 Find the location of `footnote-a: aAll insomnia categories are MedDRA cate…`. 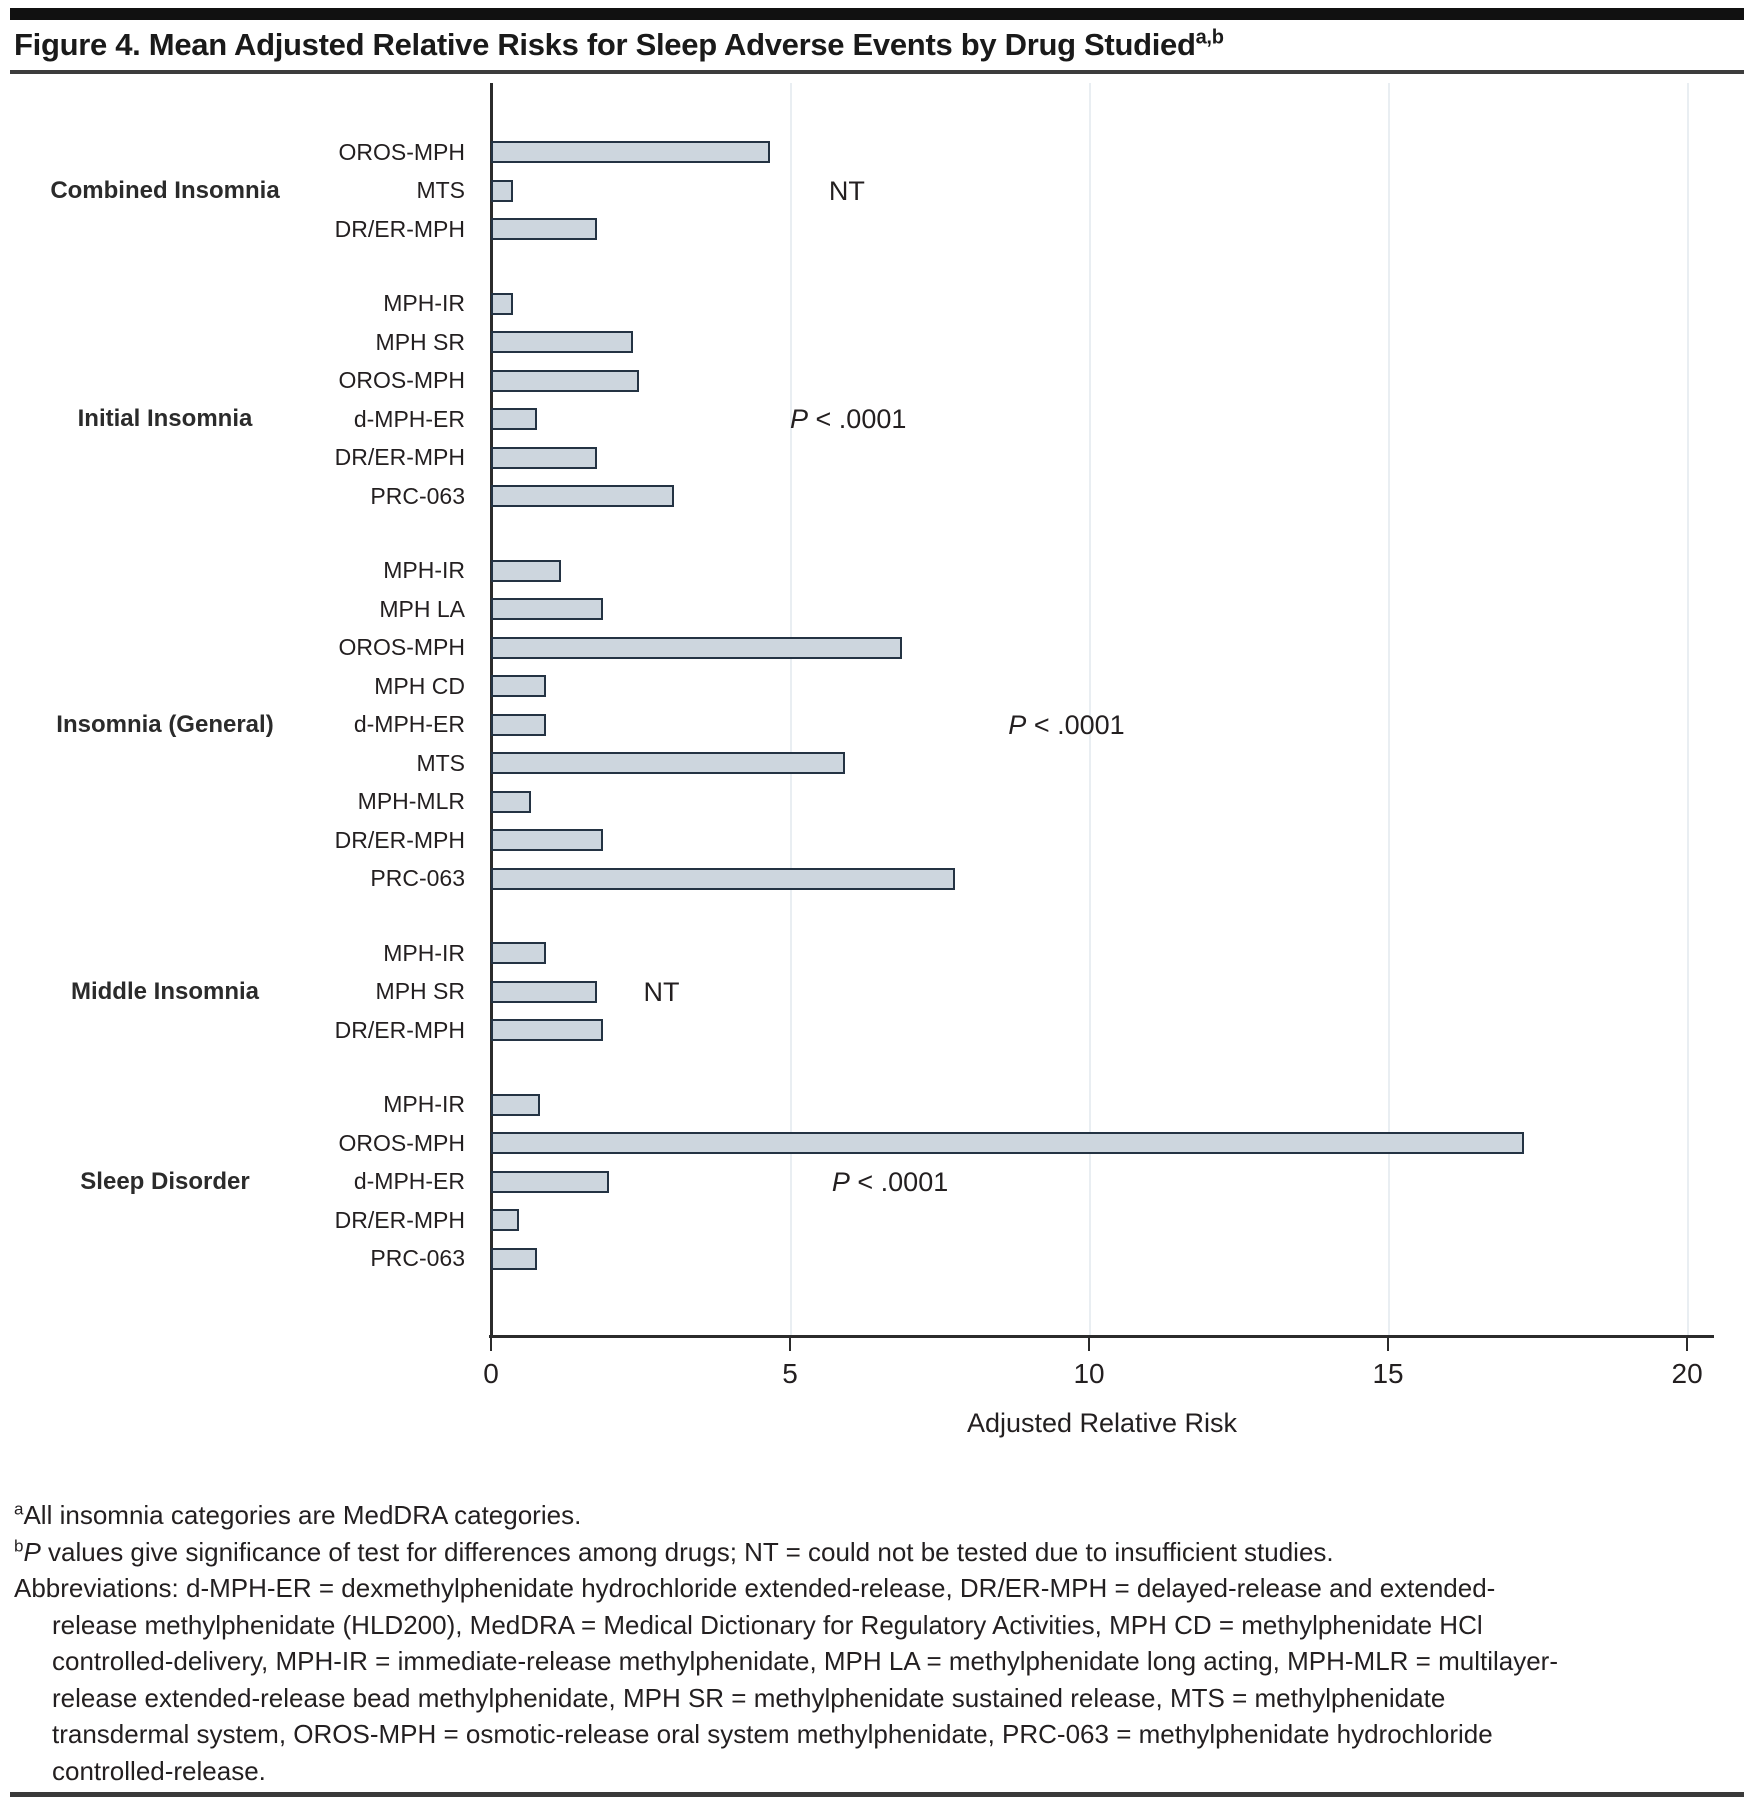

footnote-a: aAll insomnia categories are MedDRA cate… is located at coordinates (877, 1515).